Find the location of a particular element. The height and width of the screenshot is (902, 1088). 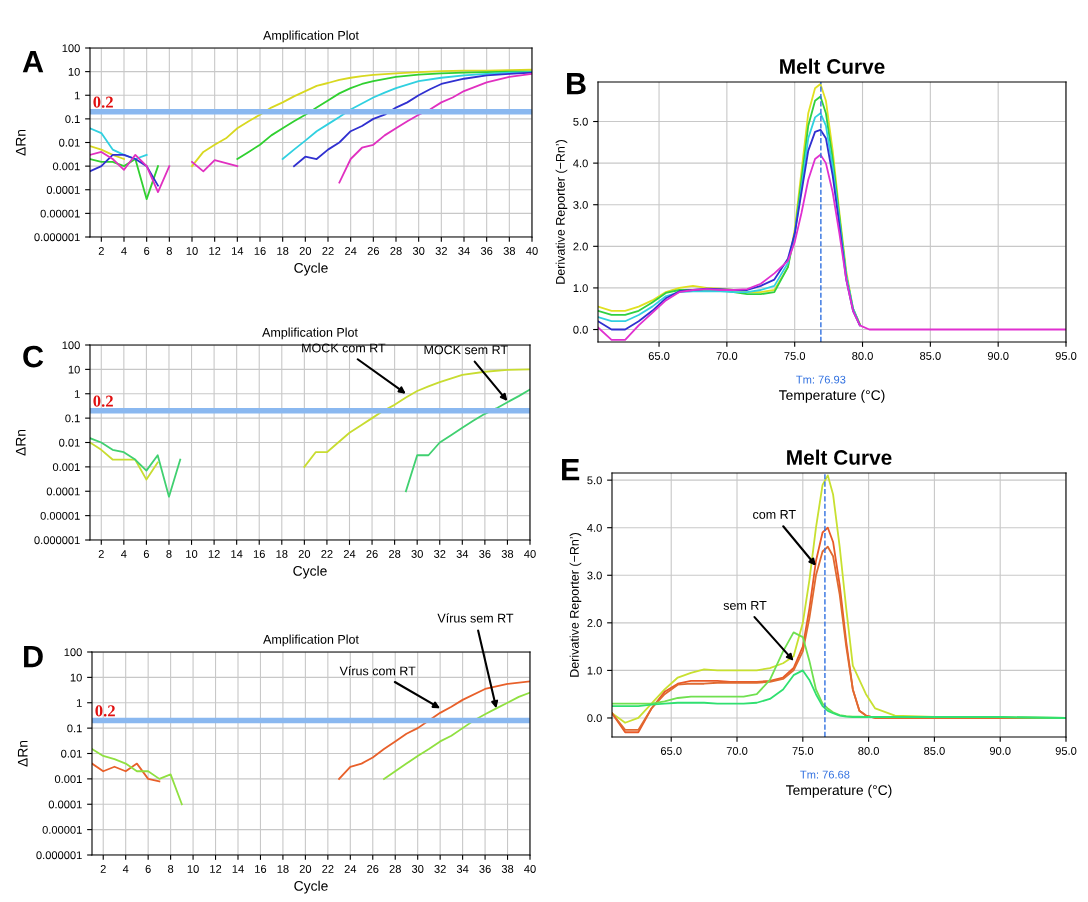

x-tick-label: 6 is located at coordinates (146, 554).